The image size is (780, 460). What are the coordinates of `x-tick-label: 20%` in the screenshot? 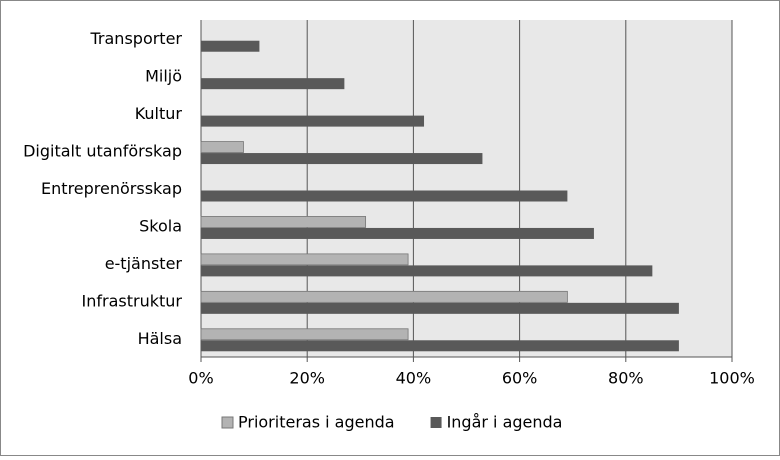 It's located at (307, 378).